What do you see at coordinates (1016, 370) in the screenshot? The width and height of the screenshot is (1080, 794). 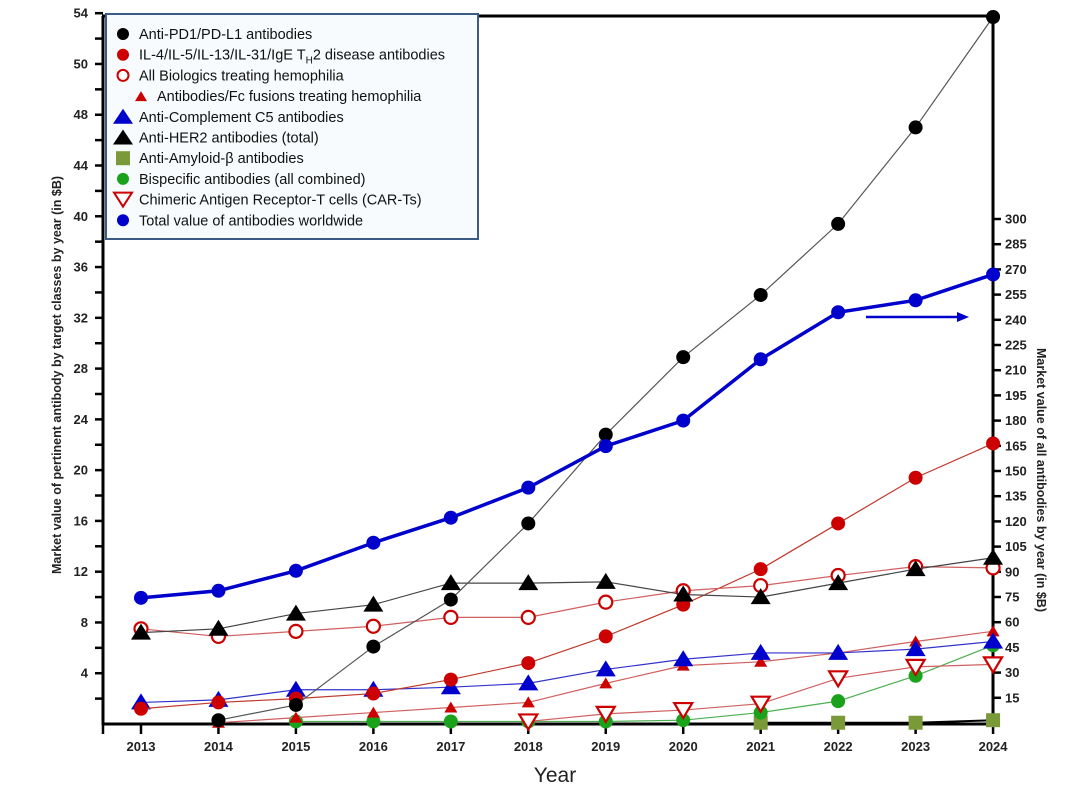 I see `right-tick-label: 210` at bounding box center [1016, 370].